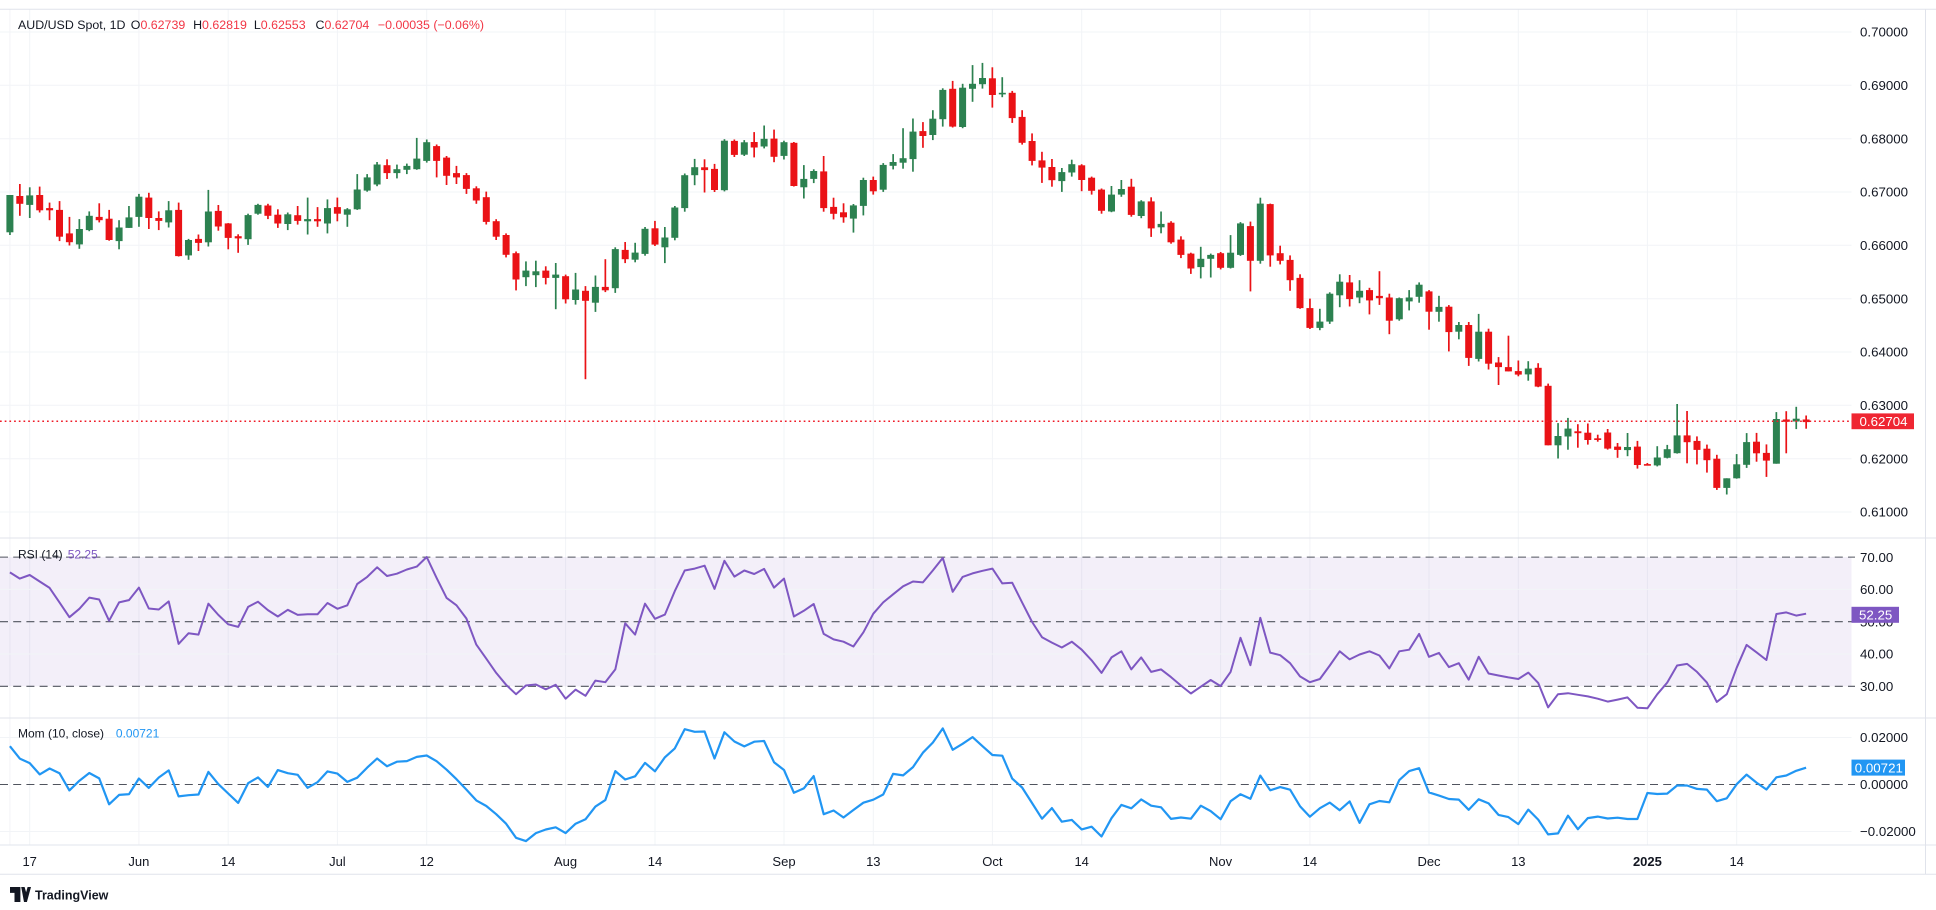  I want to click on svg-text: 30.00, so click(1876, 686).